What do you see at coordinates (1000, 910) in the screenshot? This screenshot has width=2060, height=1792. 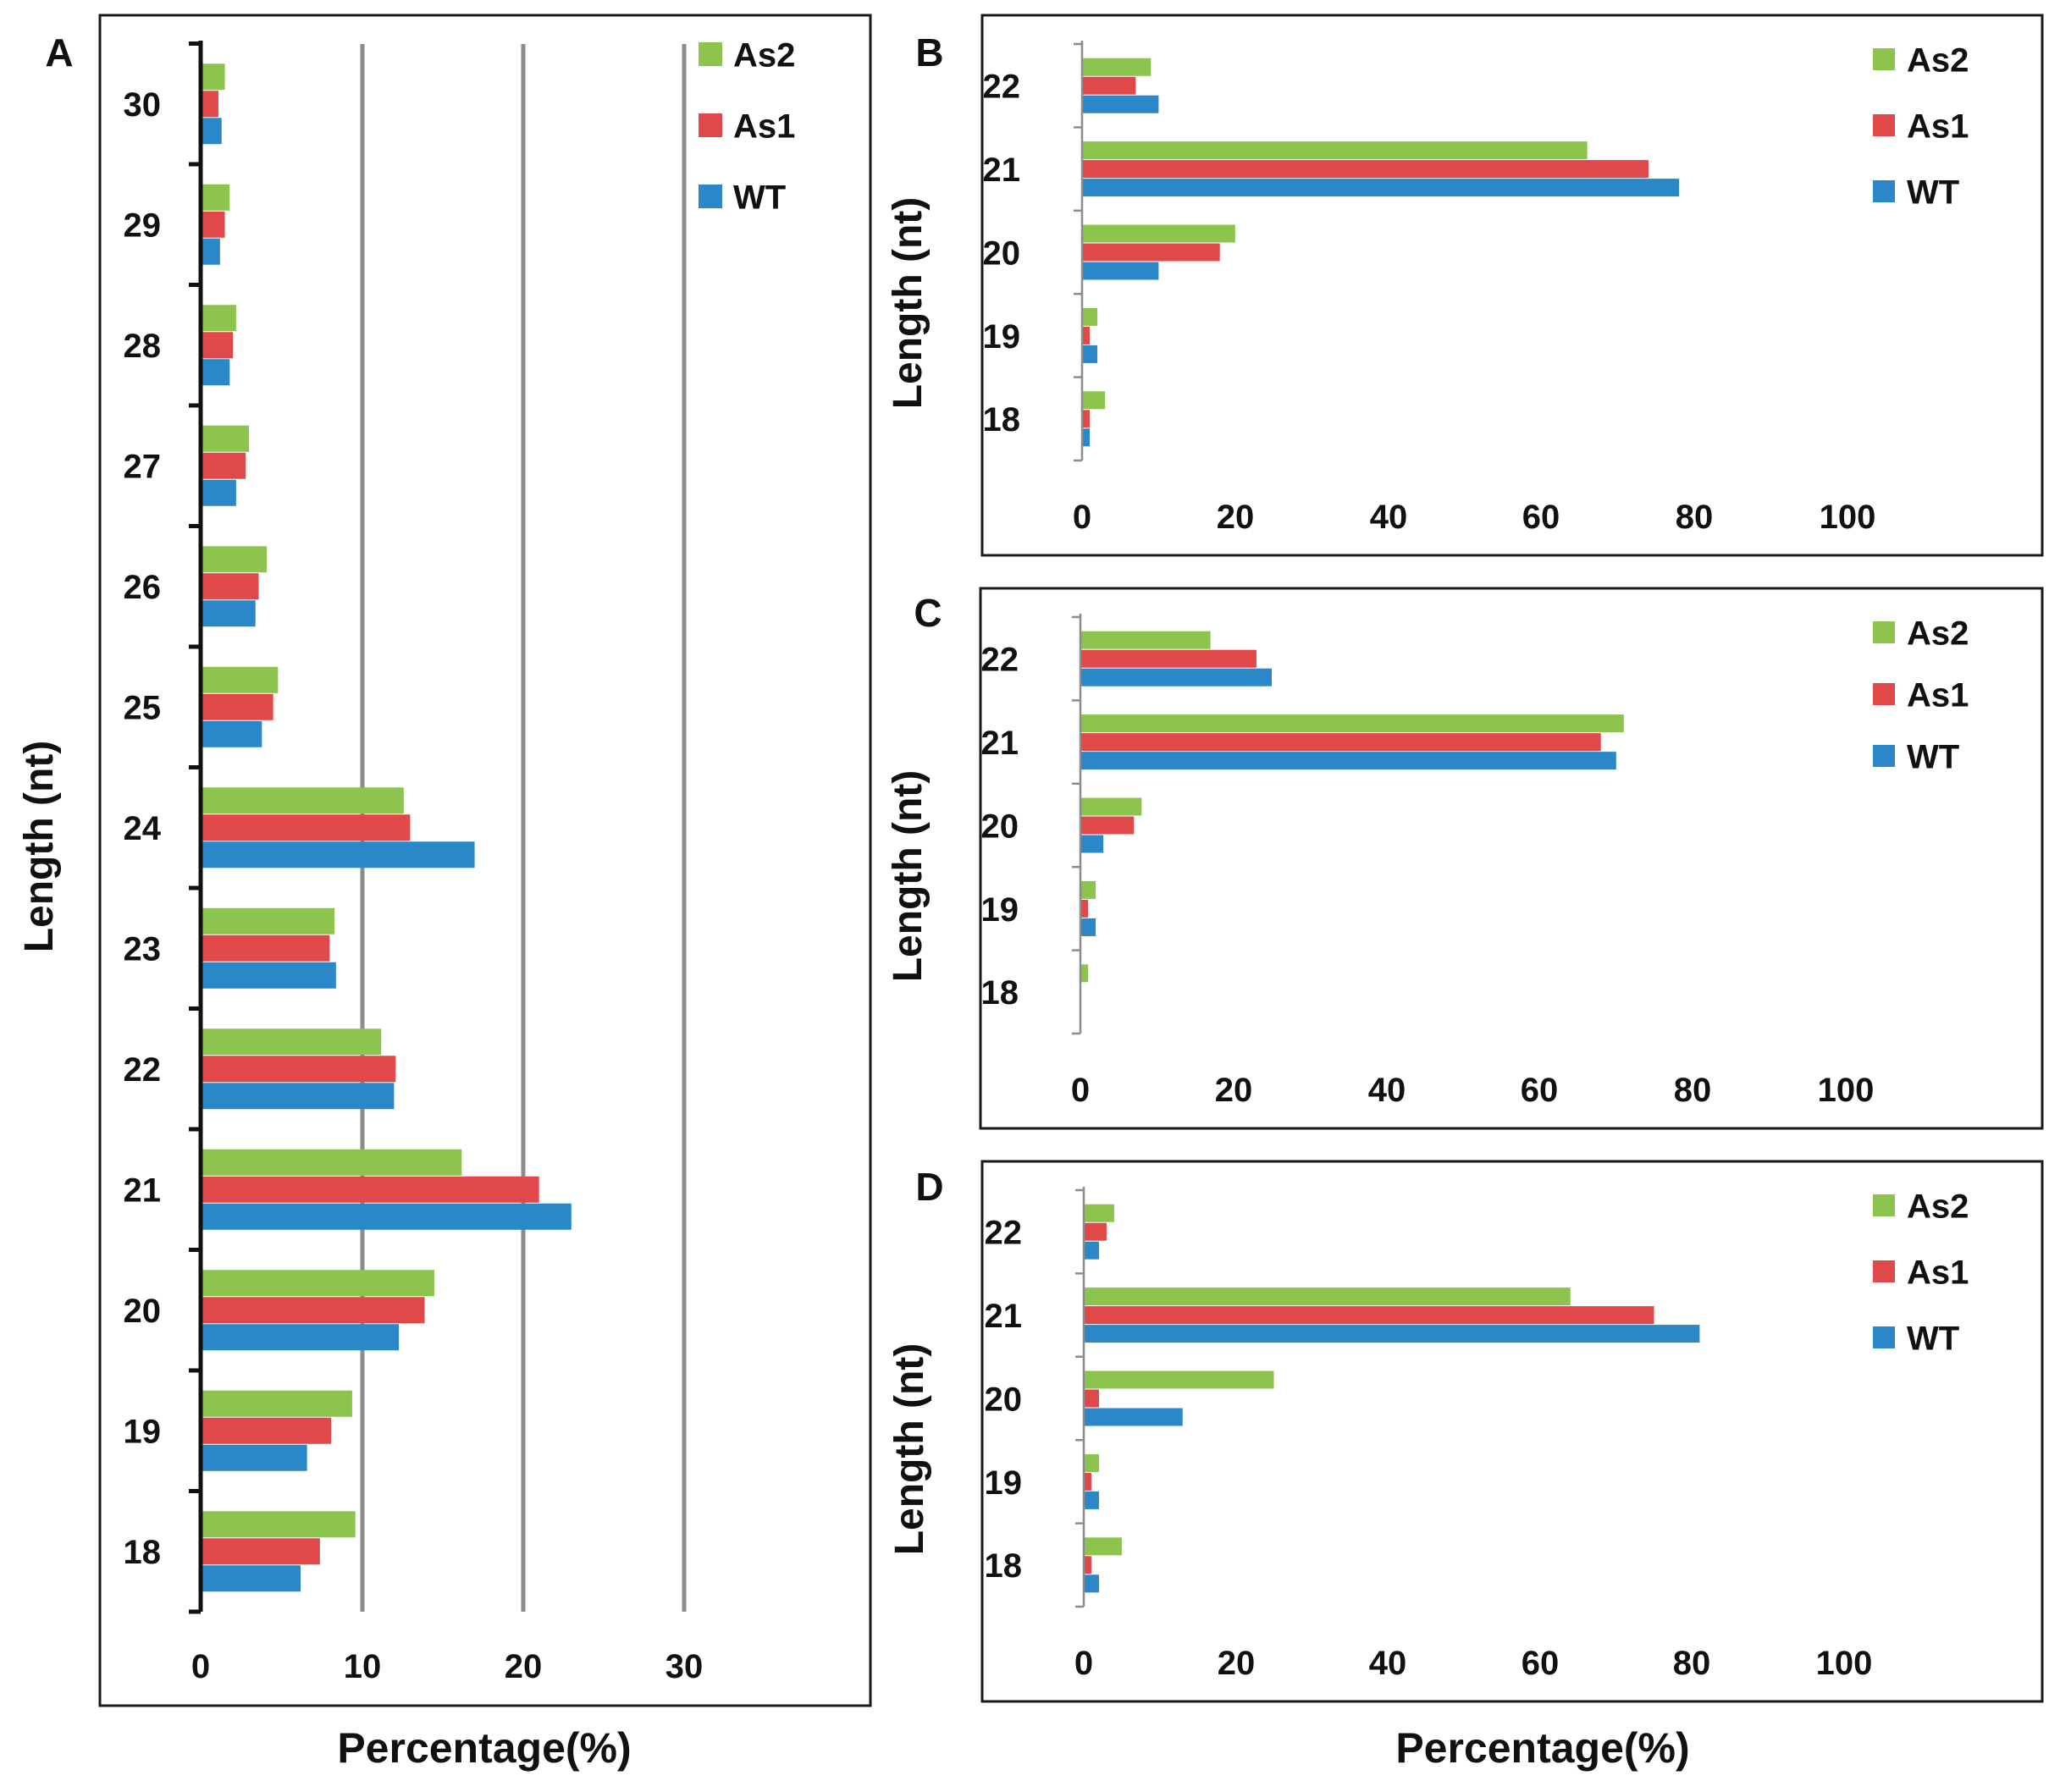 I see `panel-c-y-tick-label: 19` at bounding box center [1000, 910].